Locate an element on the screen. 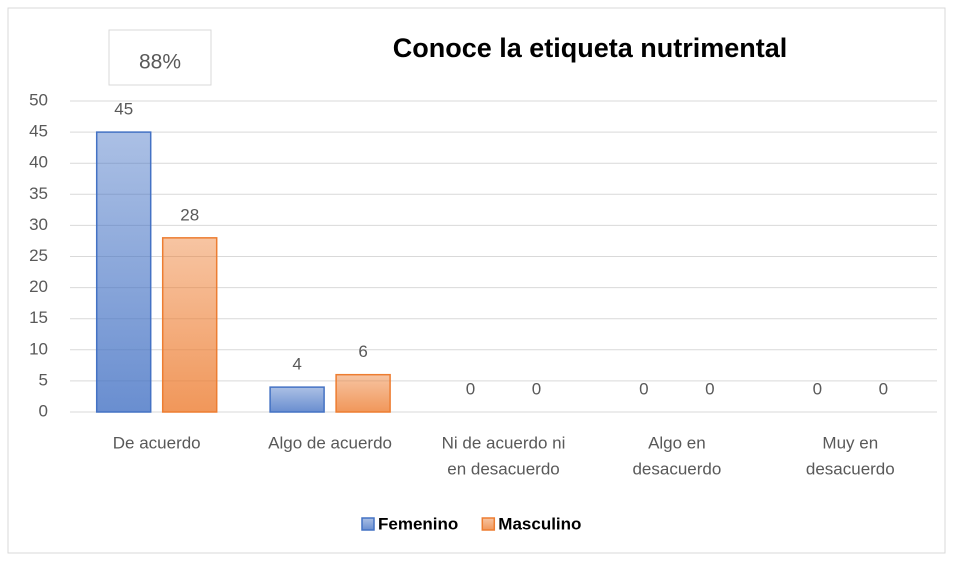 Image resolution: width=954 pixels, height=561 pixels. value-label: 4 is located at coordinates (296, 364).